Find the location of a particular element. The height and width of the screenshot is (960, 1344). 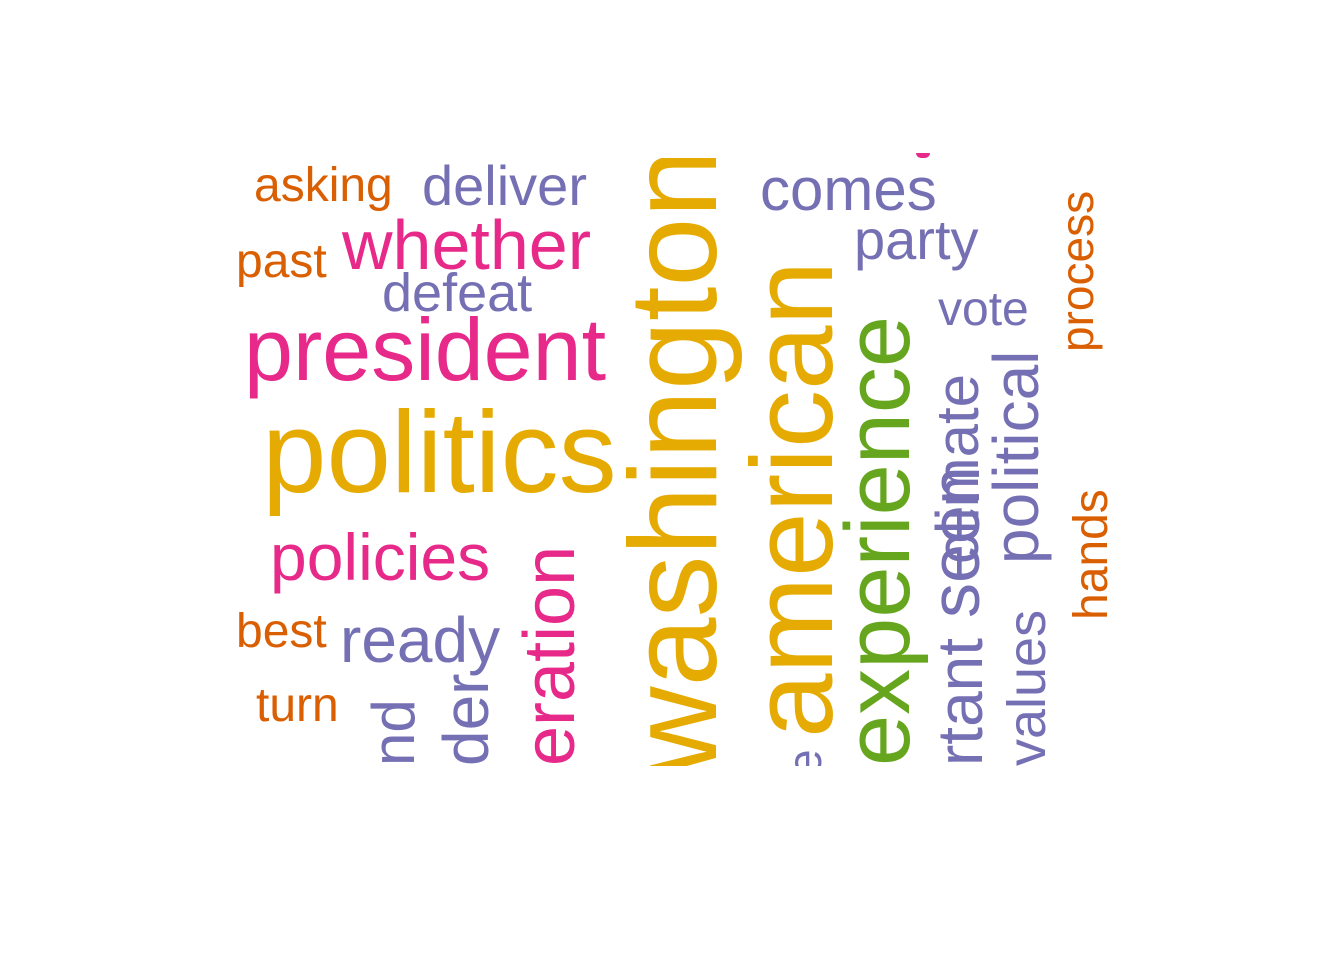

word-deliver: deliver is located at coordinates (504, 187).